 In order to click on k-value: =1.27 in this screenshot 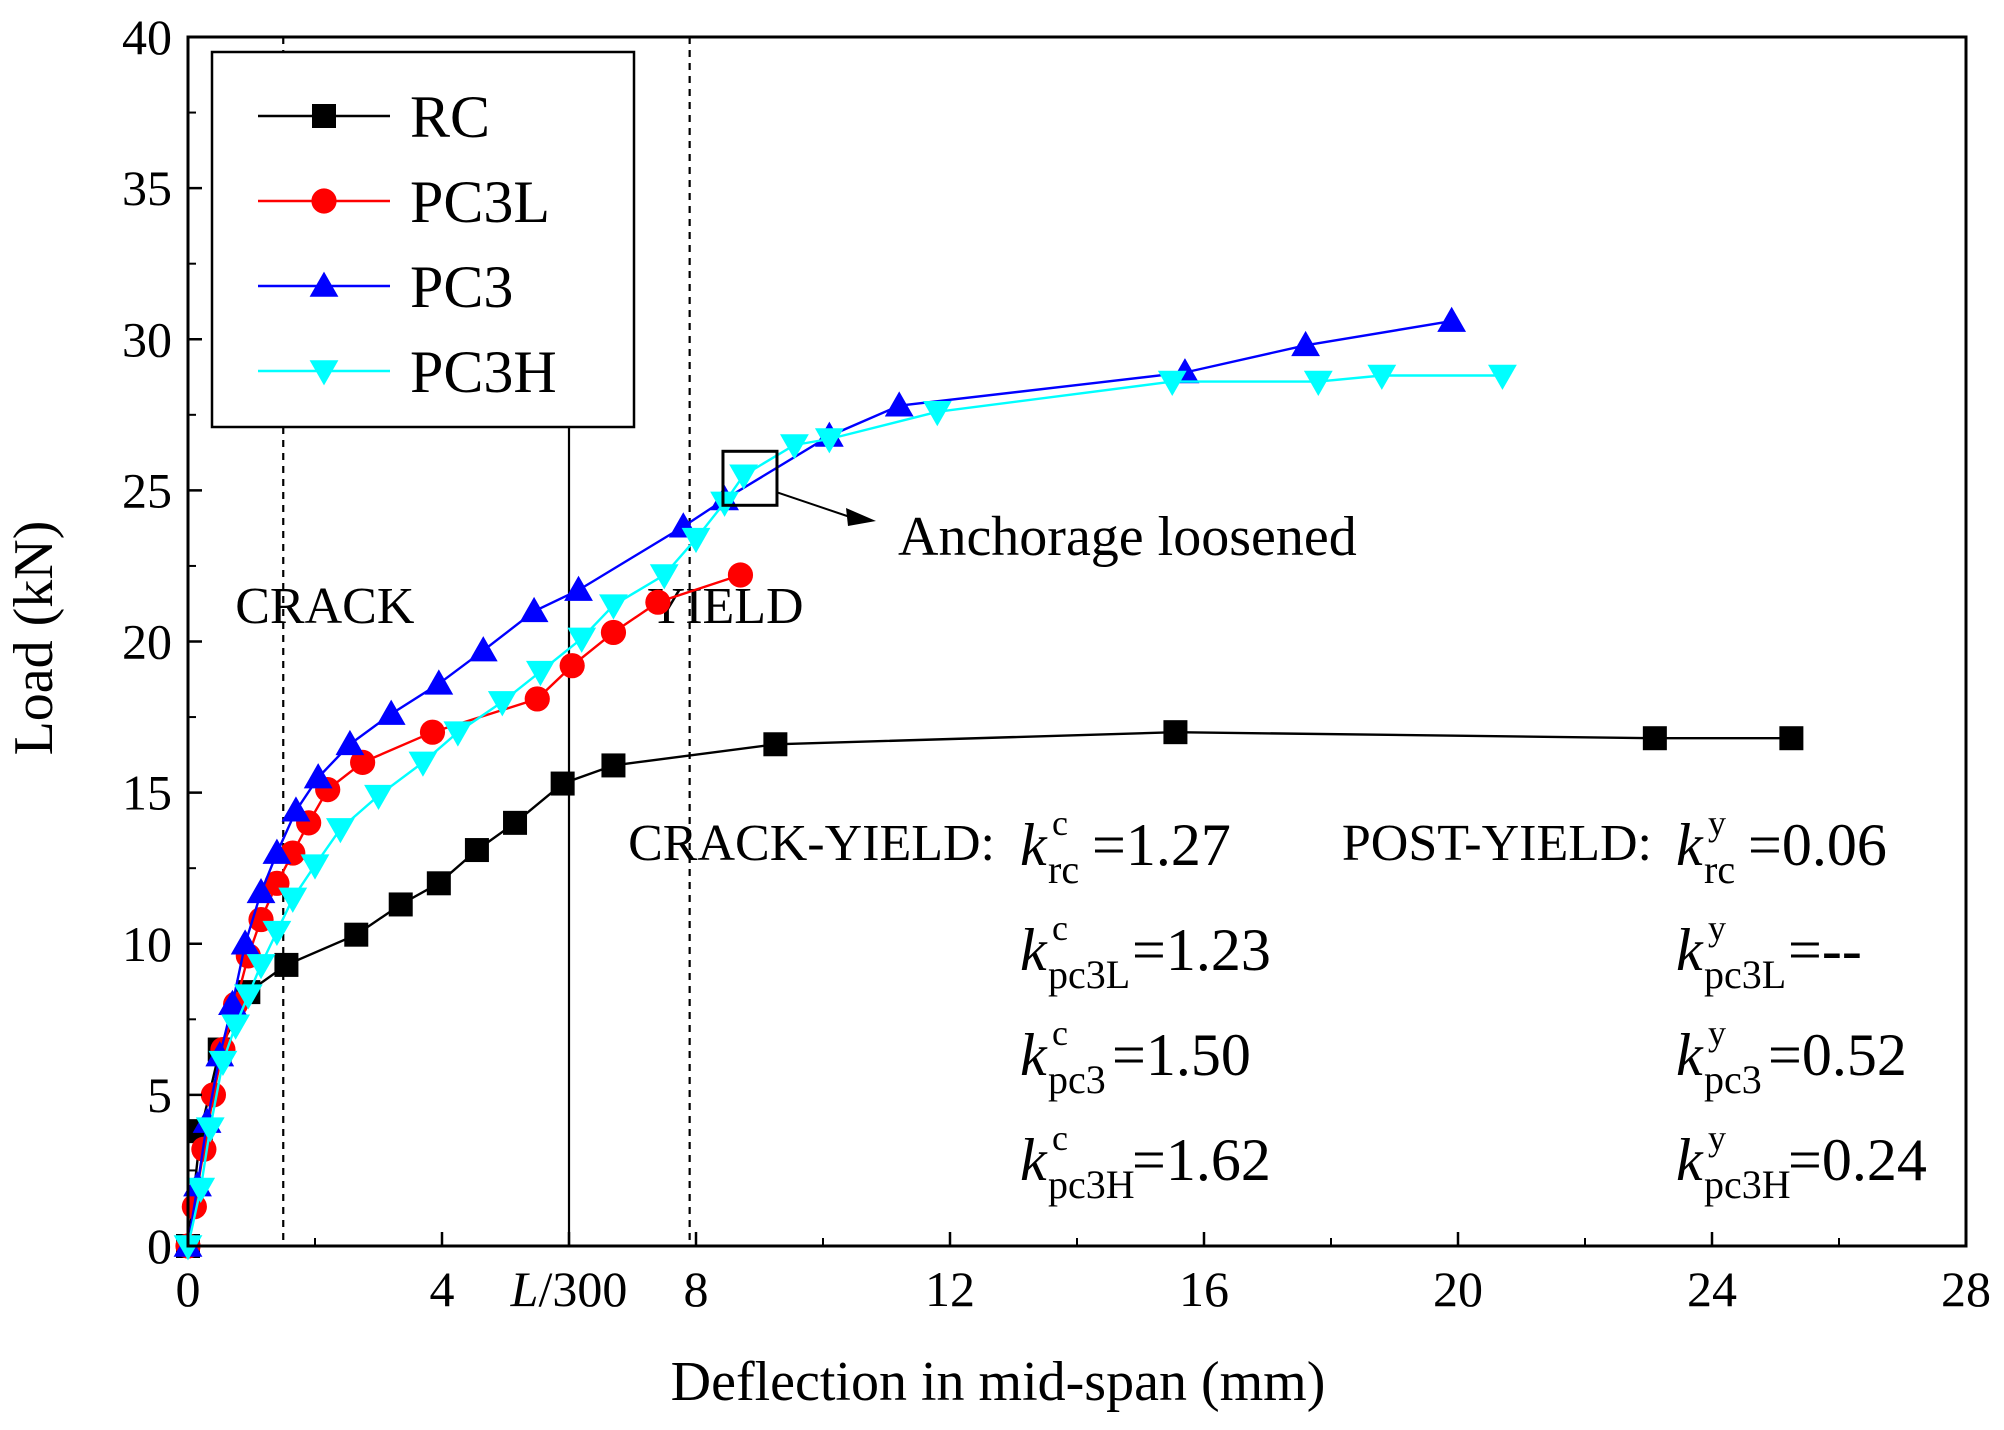, I will do `click(1161, 845)`.